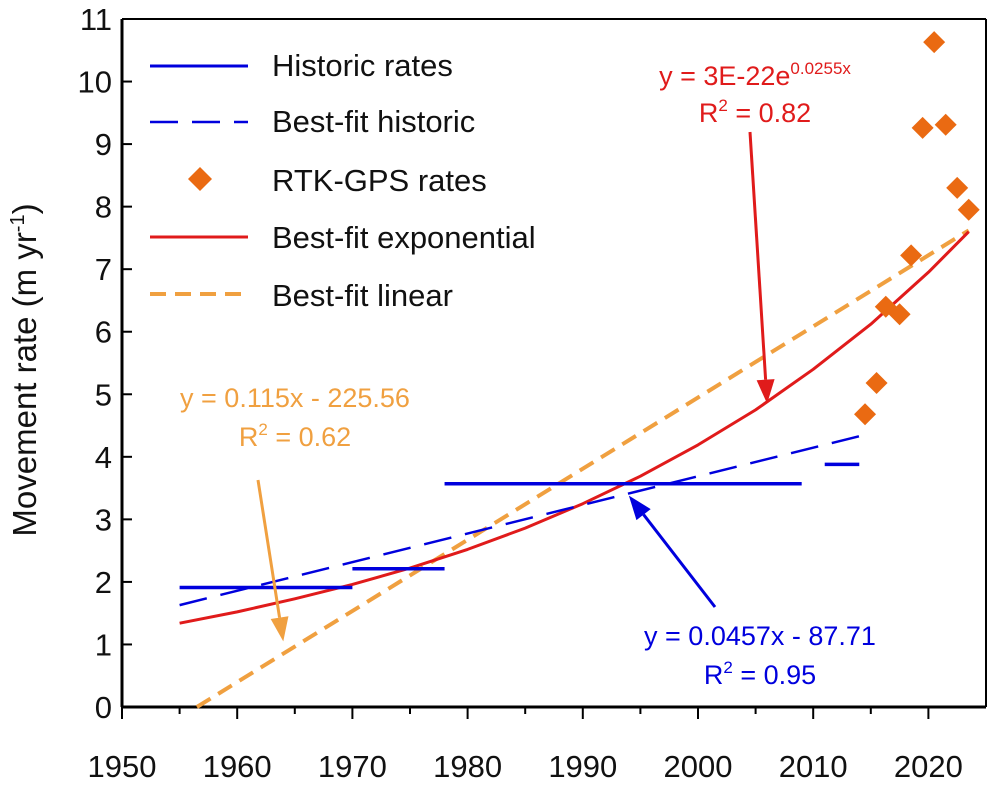  I want to click on y-tick-label: 2, so click(103, 582).